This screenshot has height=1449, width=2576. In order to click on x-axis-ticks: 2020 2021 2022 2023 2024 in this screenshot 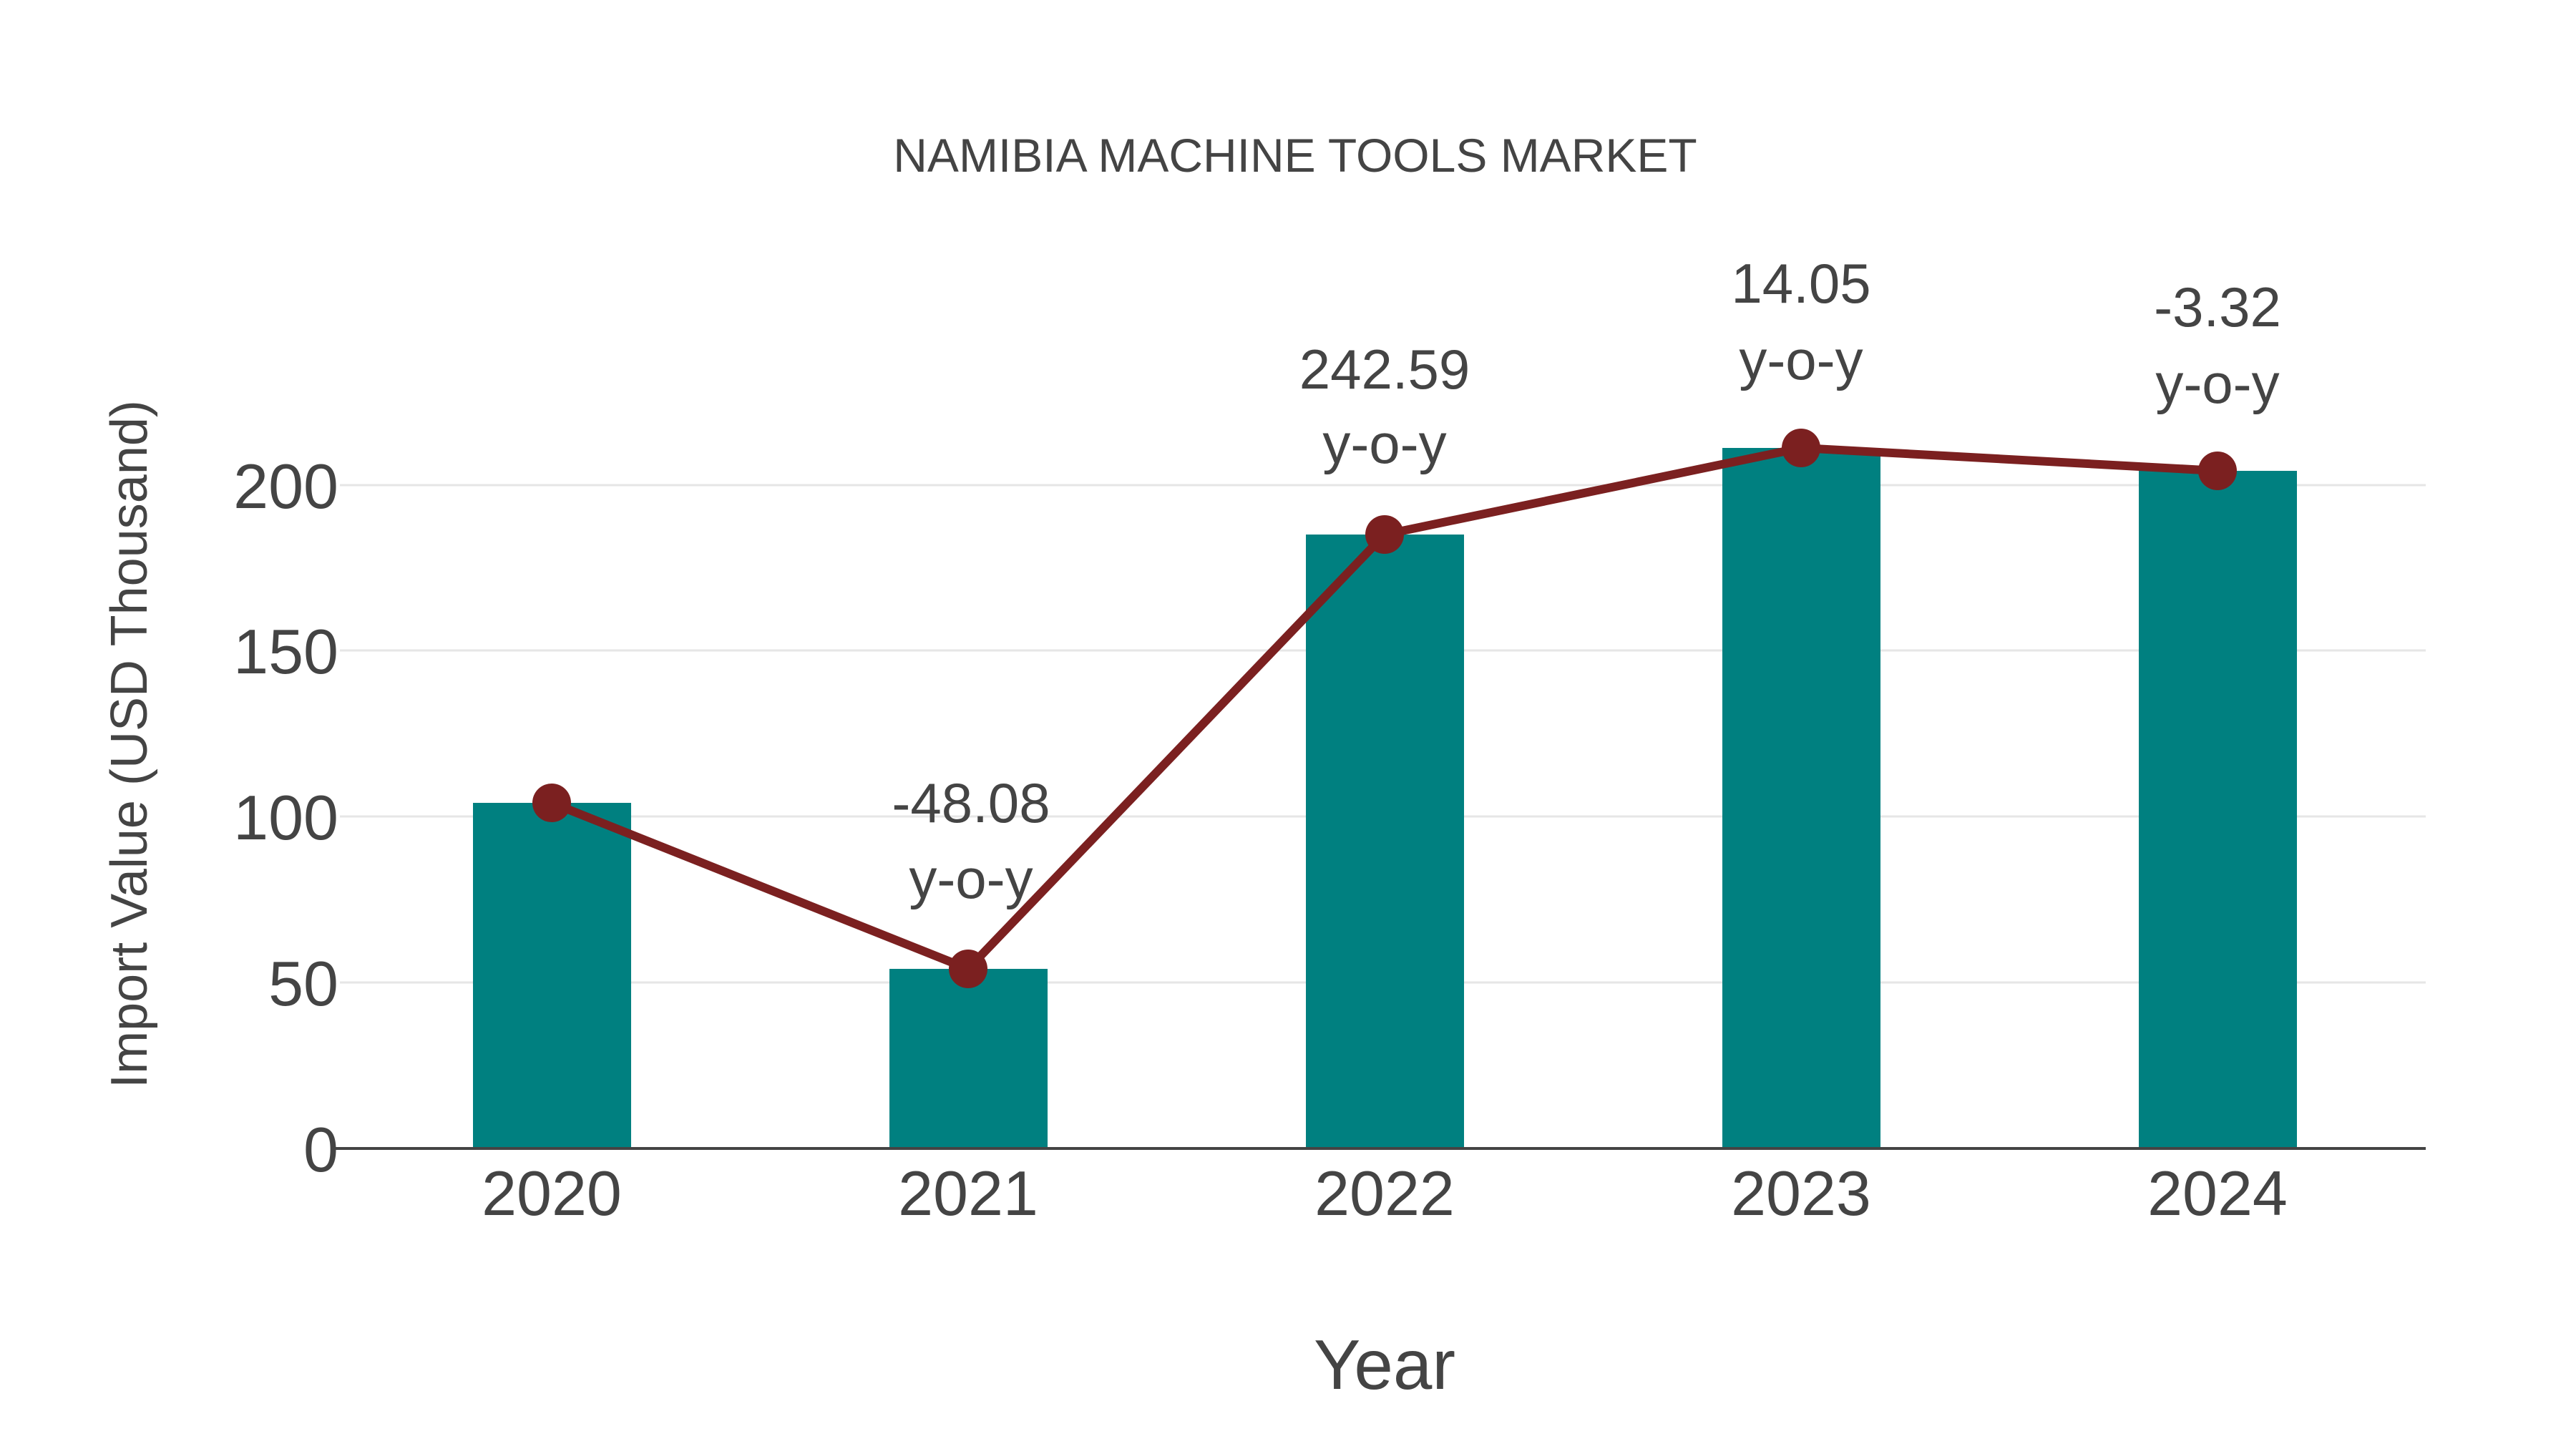, I will do `click(1385, 1193)`.